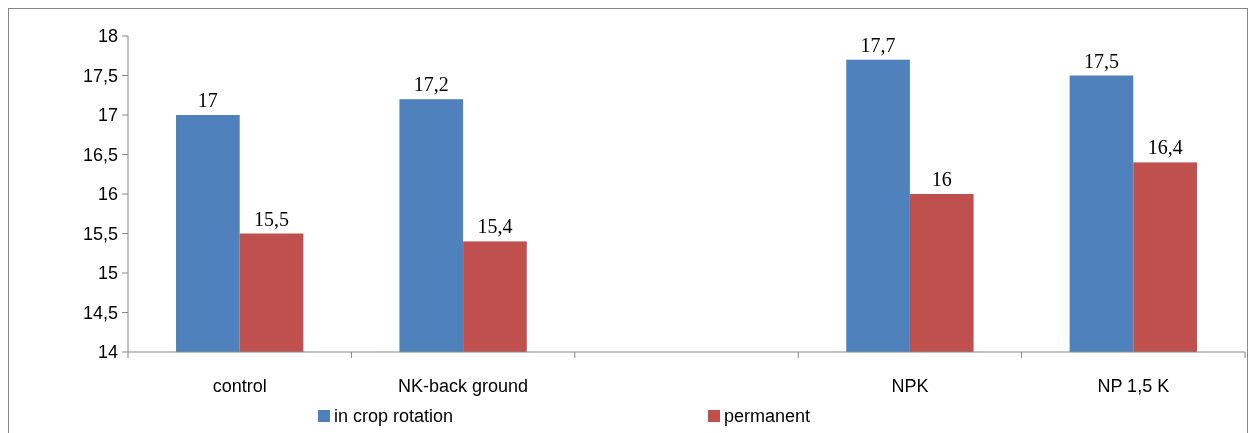 This screenshot has height=433, width=1257. I want to click on data-label: 17,5, so click(1101, 60).